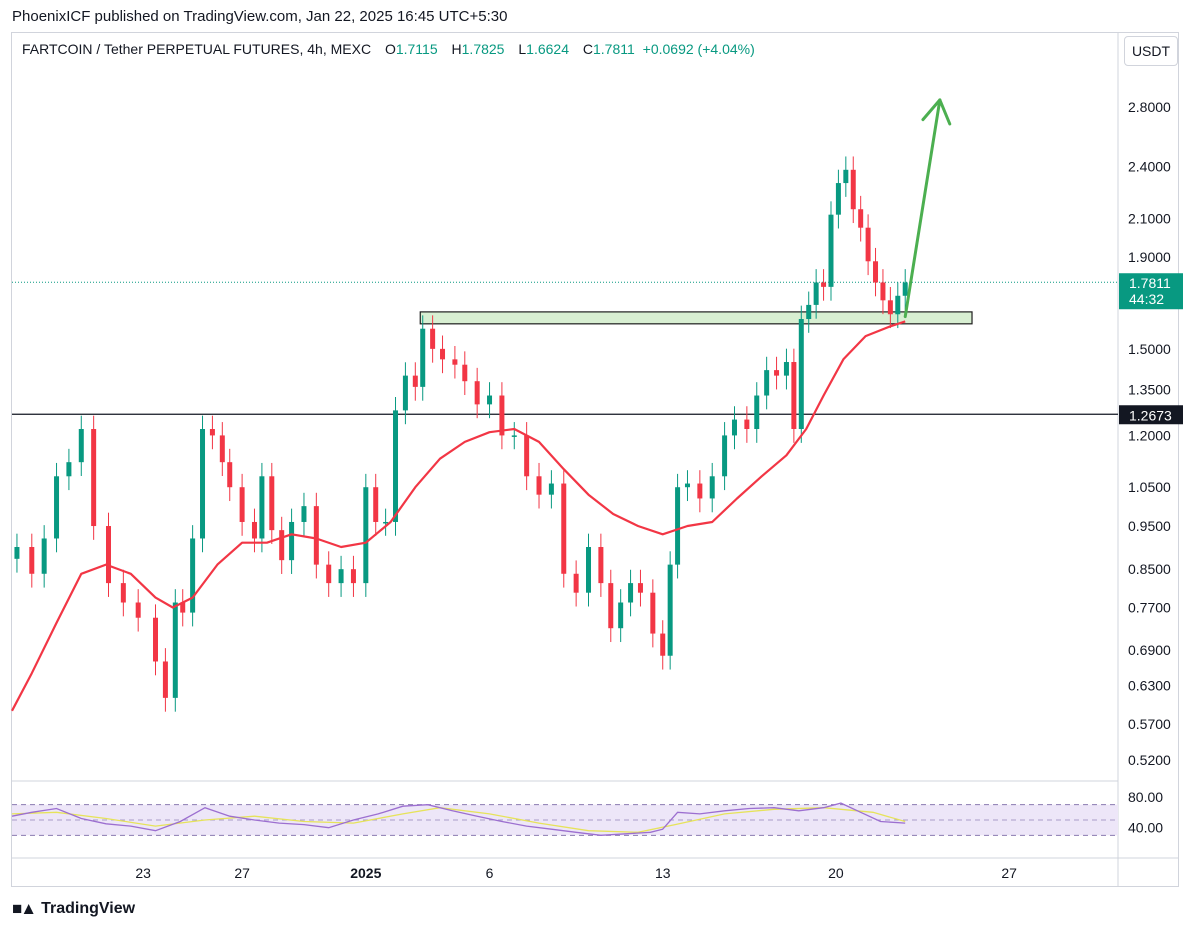  Describe the element at coordinates (565, 348) in the screenshot. I see `horizontal-level-layer` at that location.